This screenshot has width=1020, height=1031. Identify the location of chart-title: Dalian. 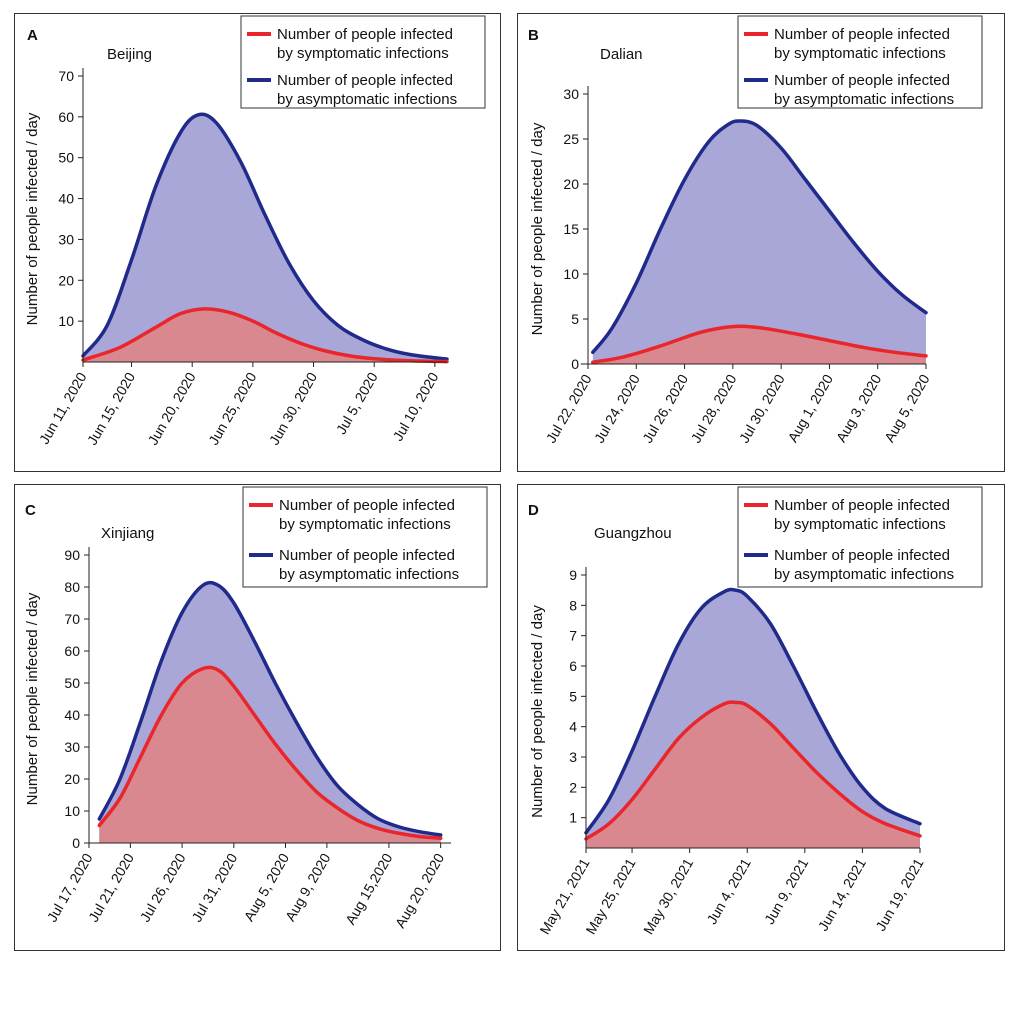
(621, 54).